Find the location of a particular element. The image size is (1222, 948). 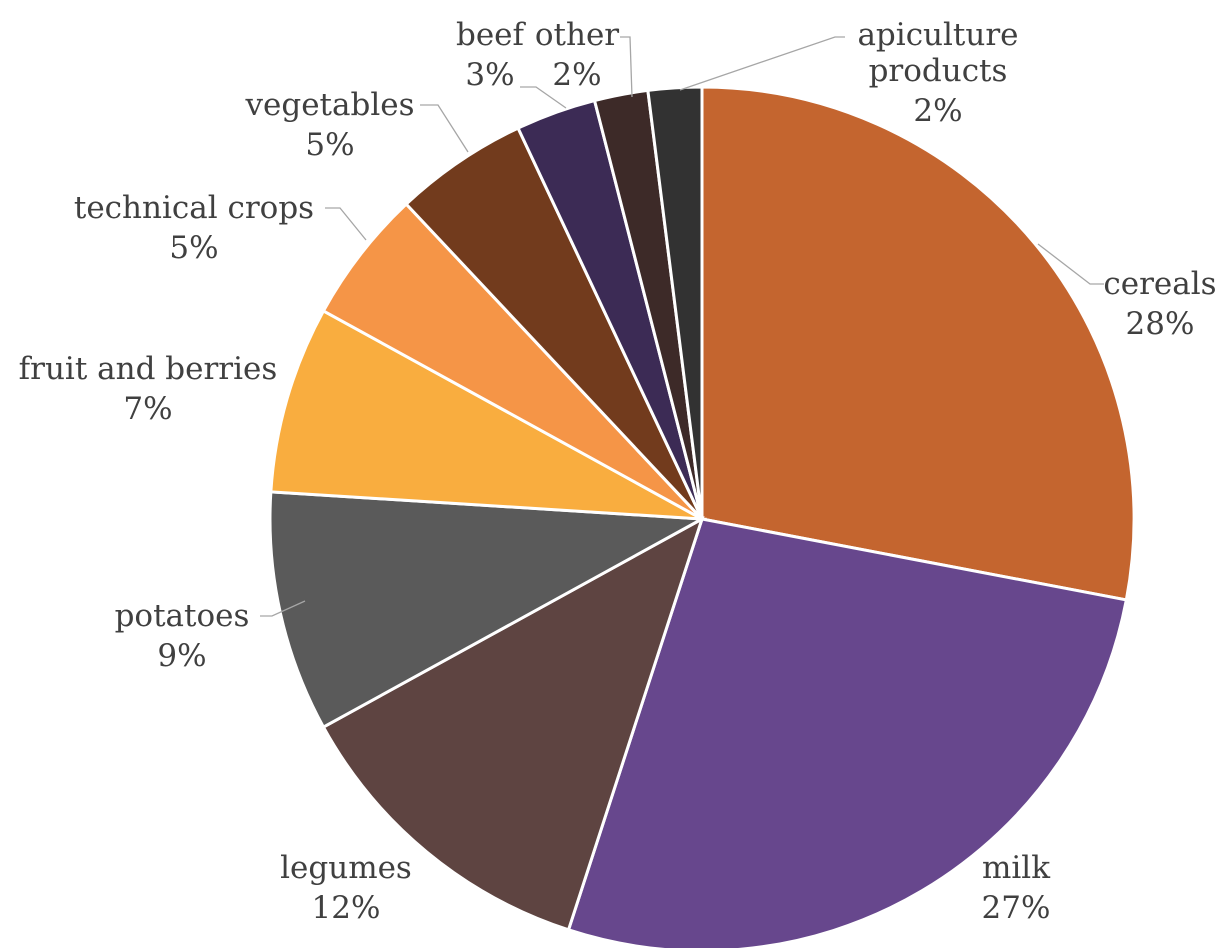

leader-line-cereals is located at coordinates (1070, 264).